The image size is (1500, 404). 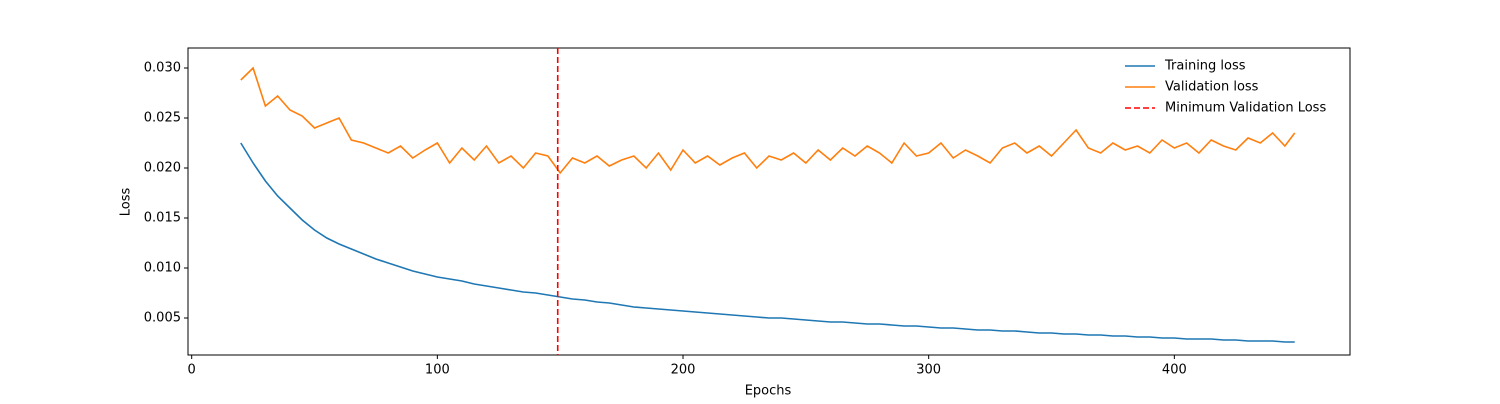 What do you see at coordinates (768, 391) in the screenshot?
I see `x-axis-label: Epochs` at bounding box center [768, 391].